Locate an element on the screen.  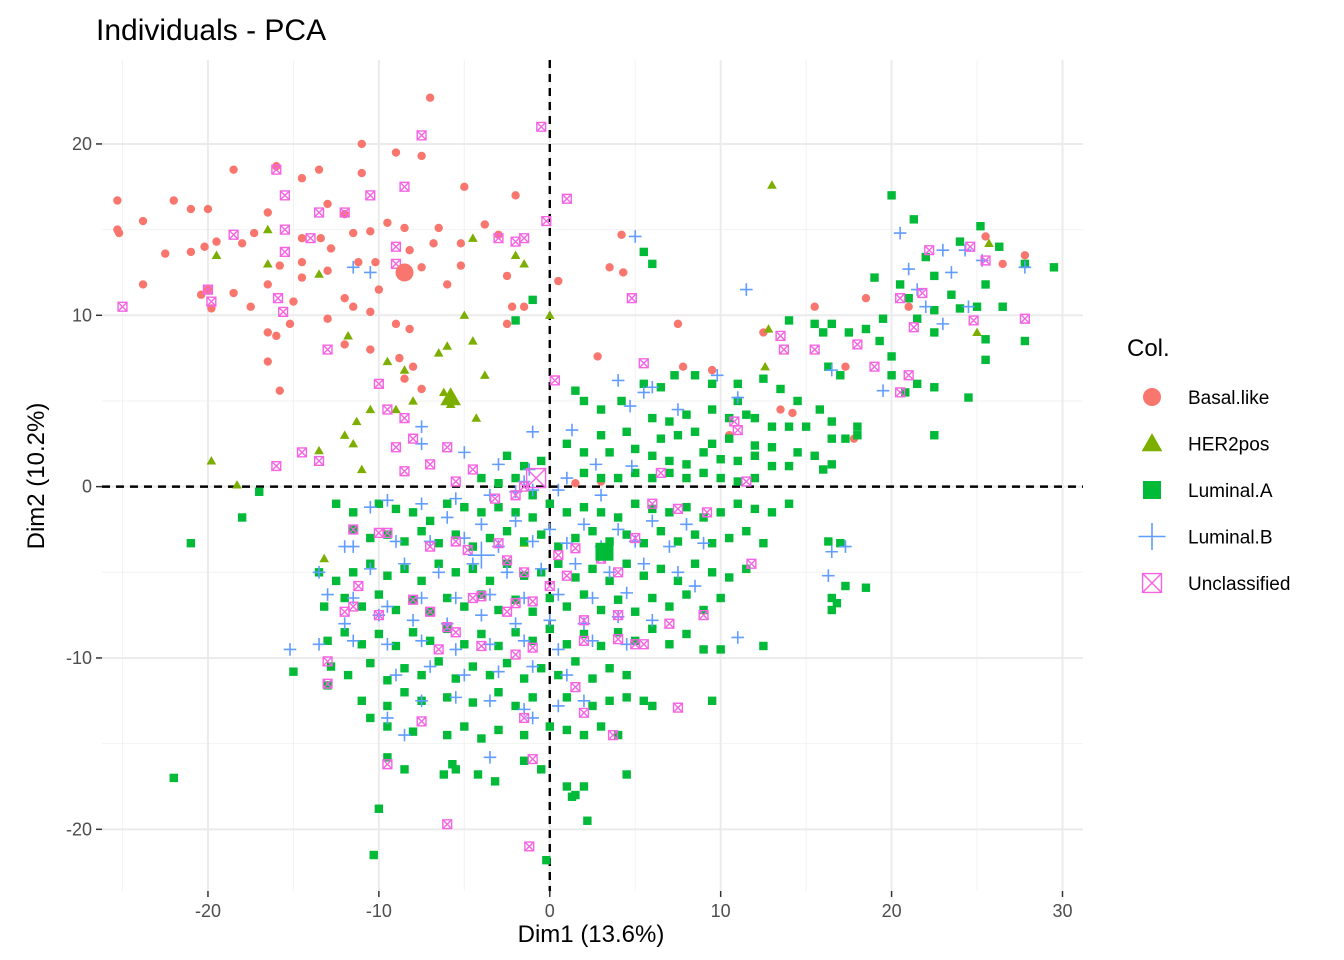
y-axis-title: Dim2 (10.2%) is located at coordinates (36, 476).